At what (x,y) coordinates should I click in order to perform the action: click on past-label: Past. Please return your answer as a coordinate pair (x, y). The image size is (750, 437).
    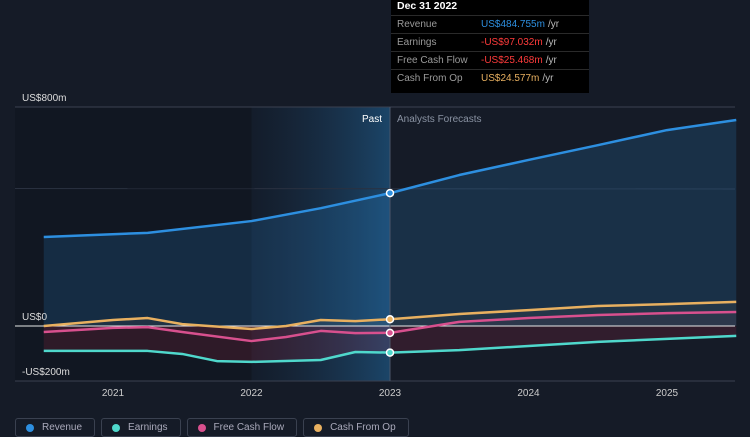
    Looking at the image, I should click on (372, 119).